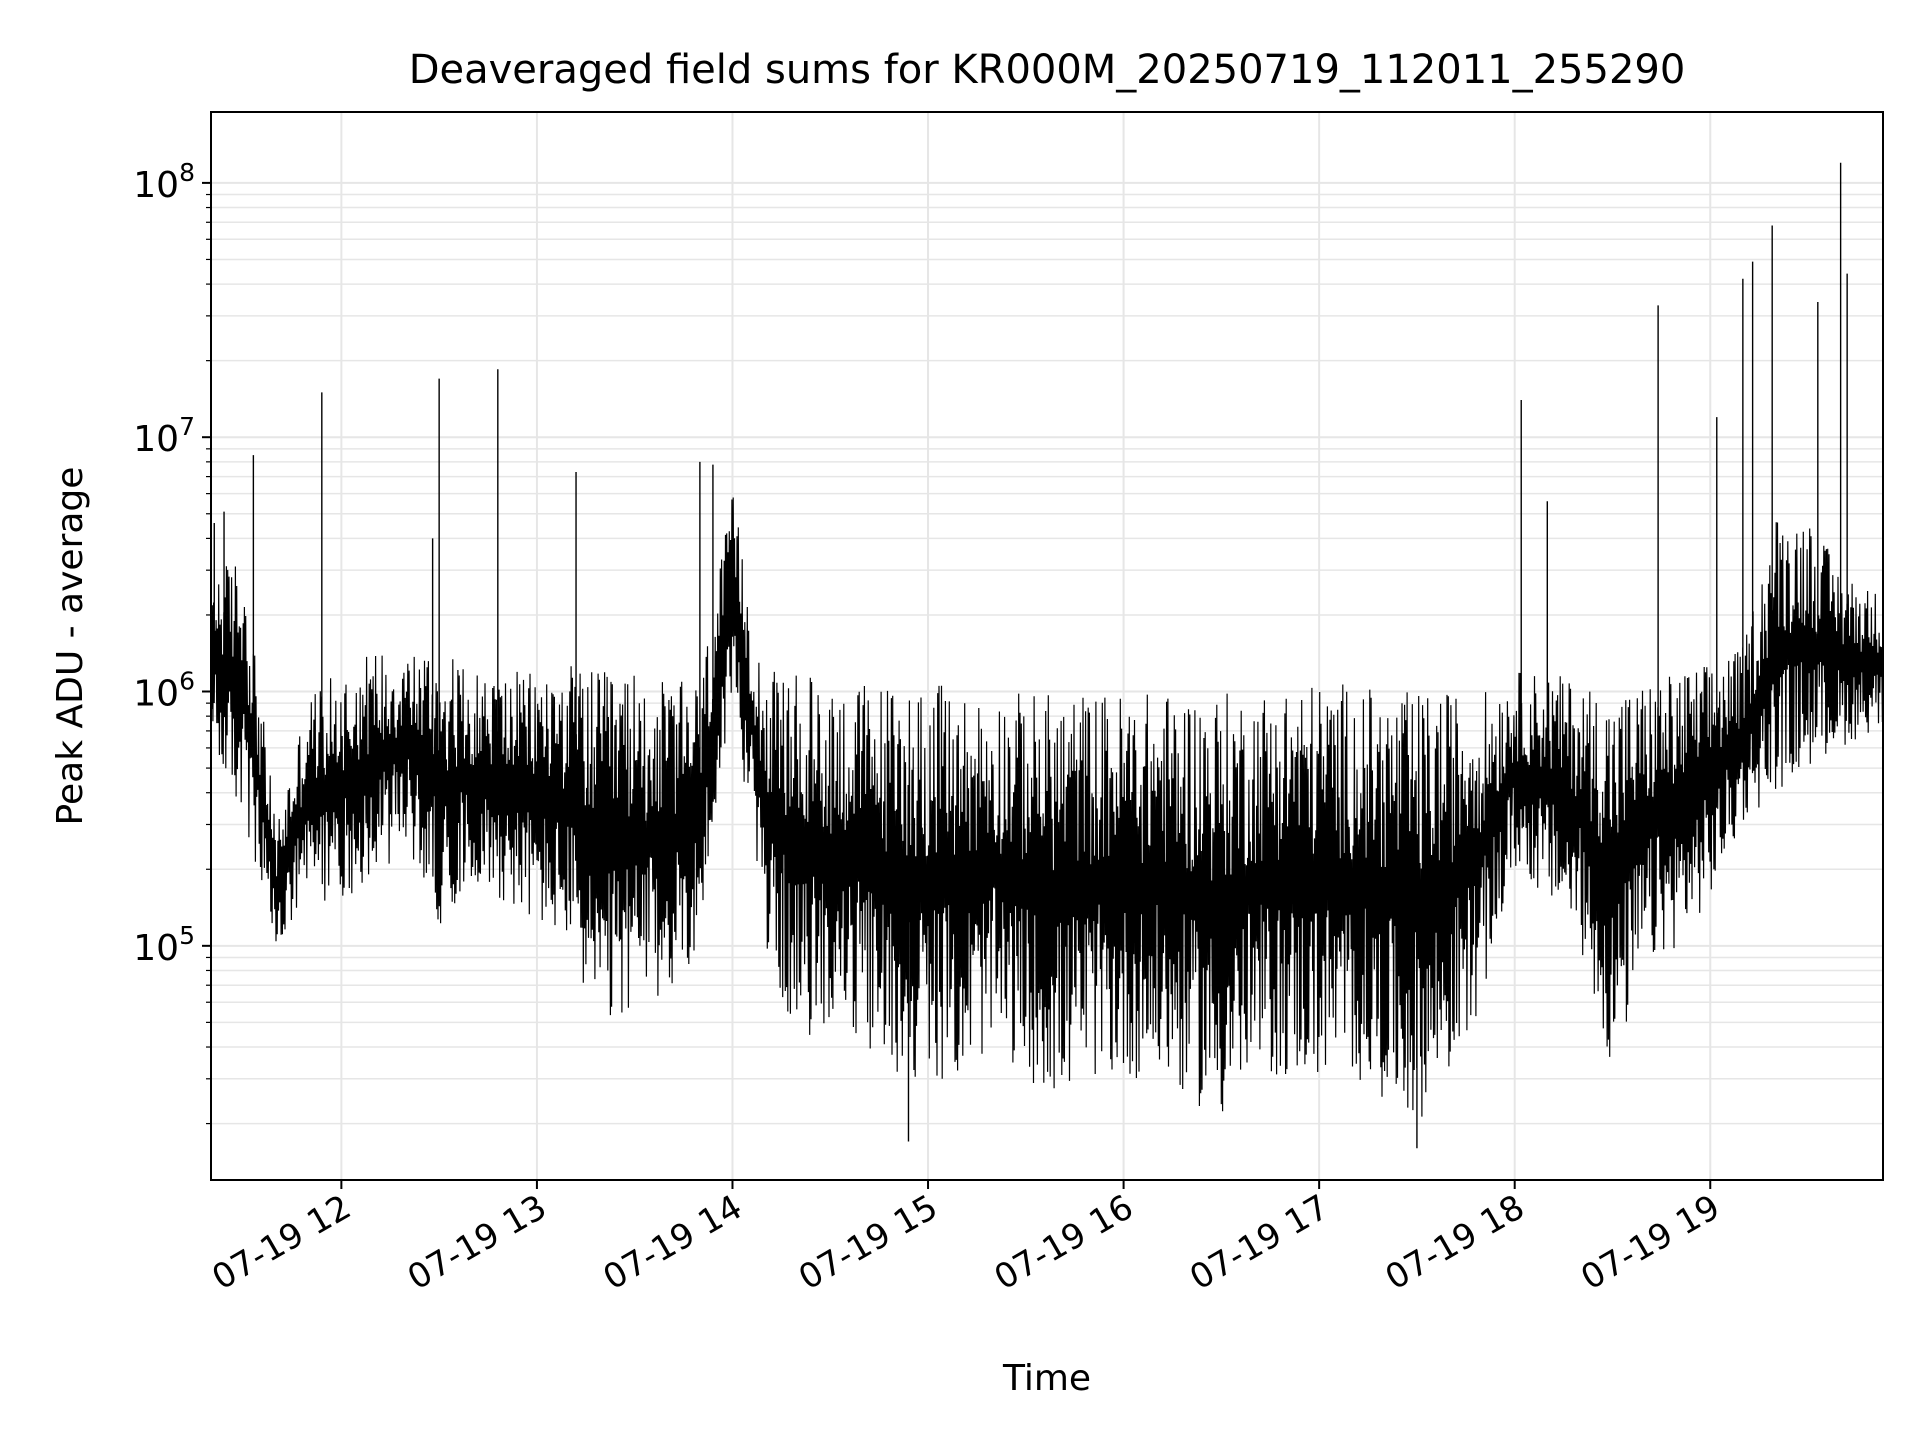  I want to click on y-tick-label: 10⁸, so click(164, 182).